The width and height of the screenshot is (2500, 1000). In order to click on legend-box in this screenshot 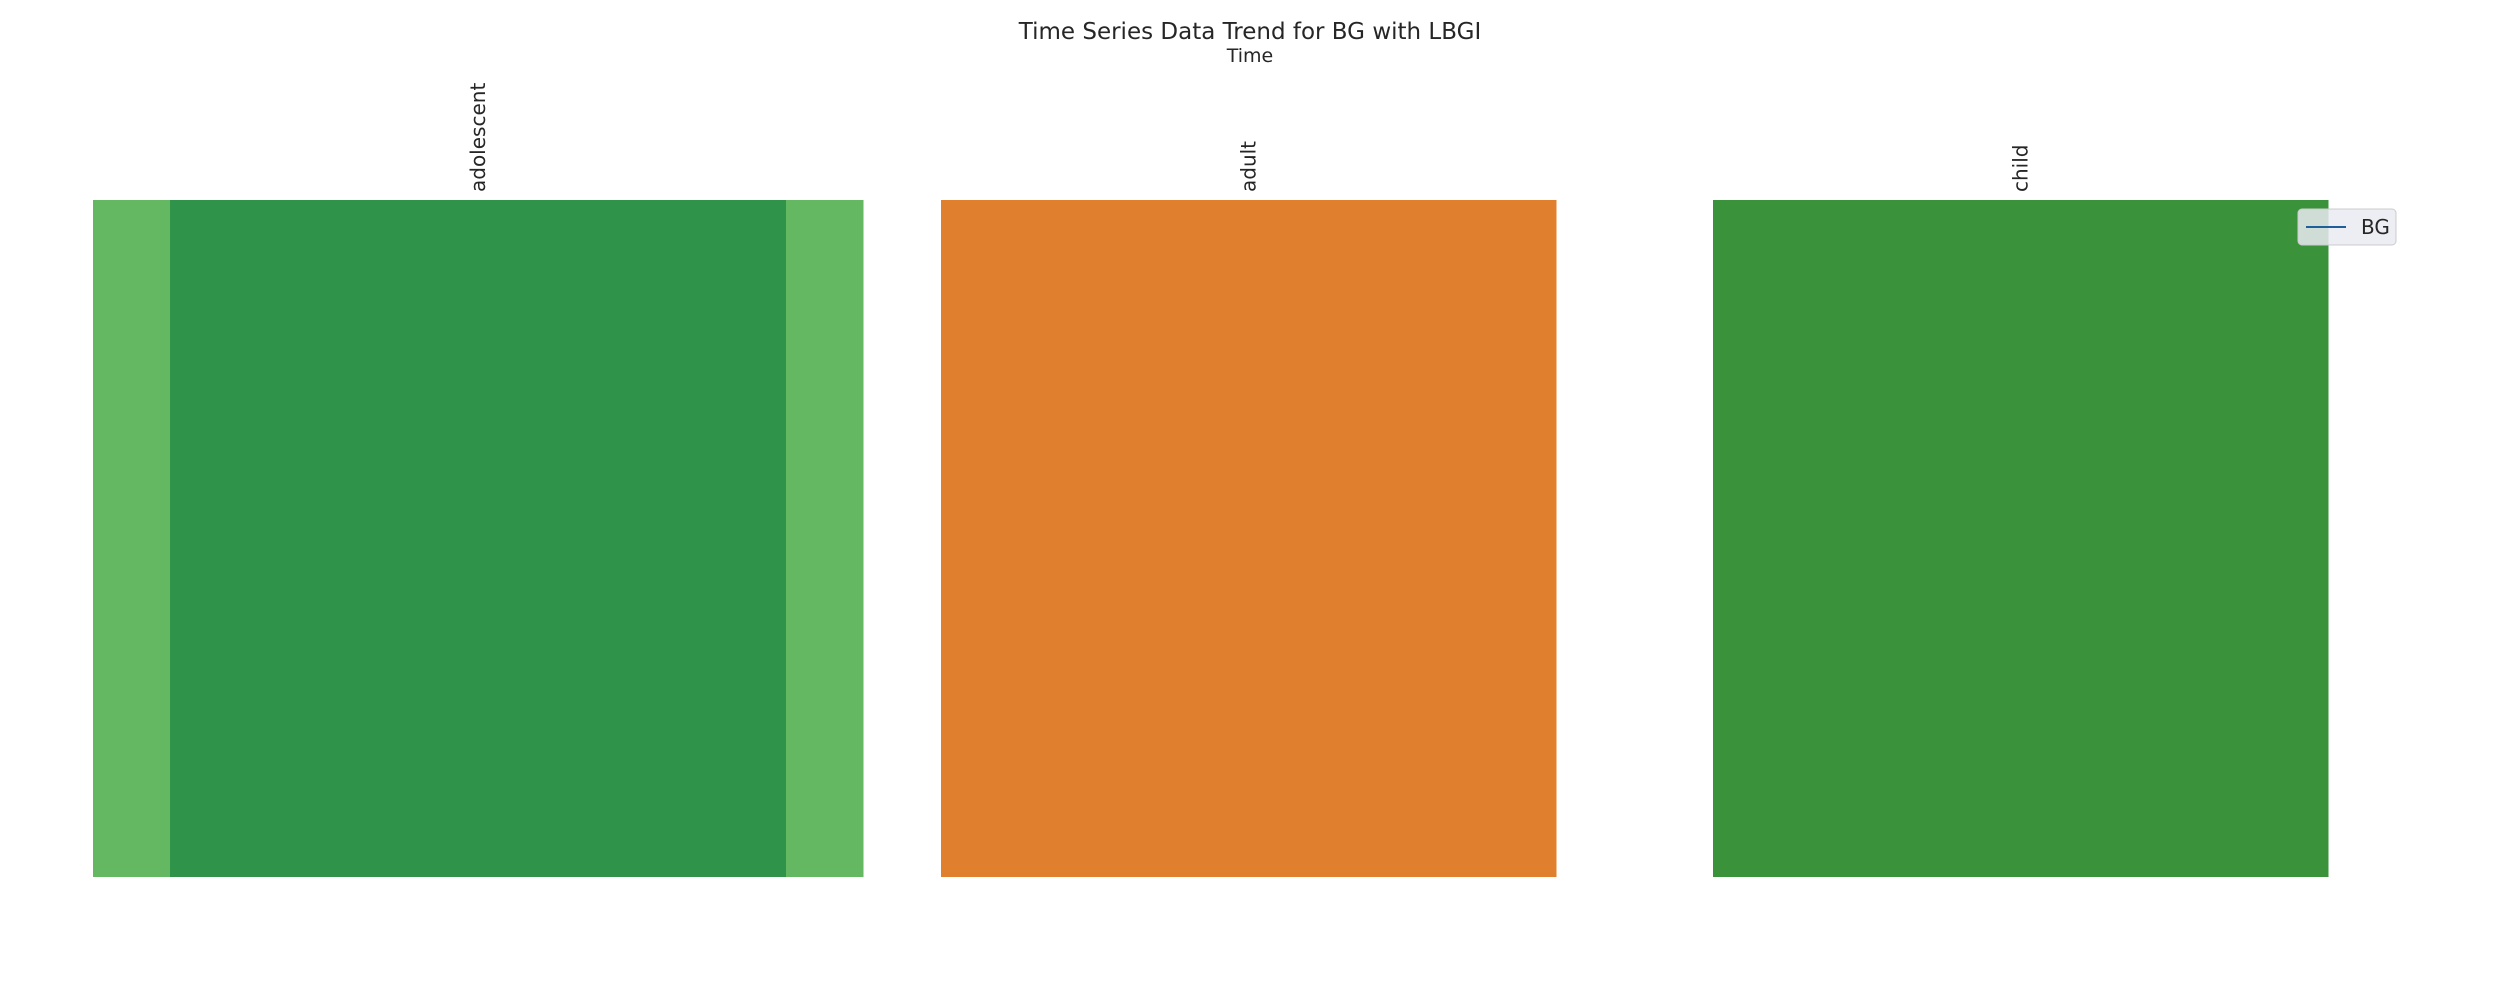, I will do `click(2347, 227)`.